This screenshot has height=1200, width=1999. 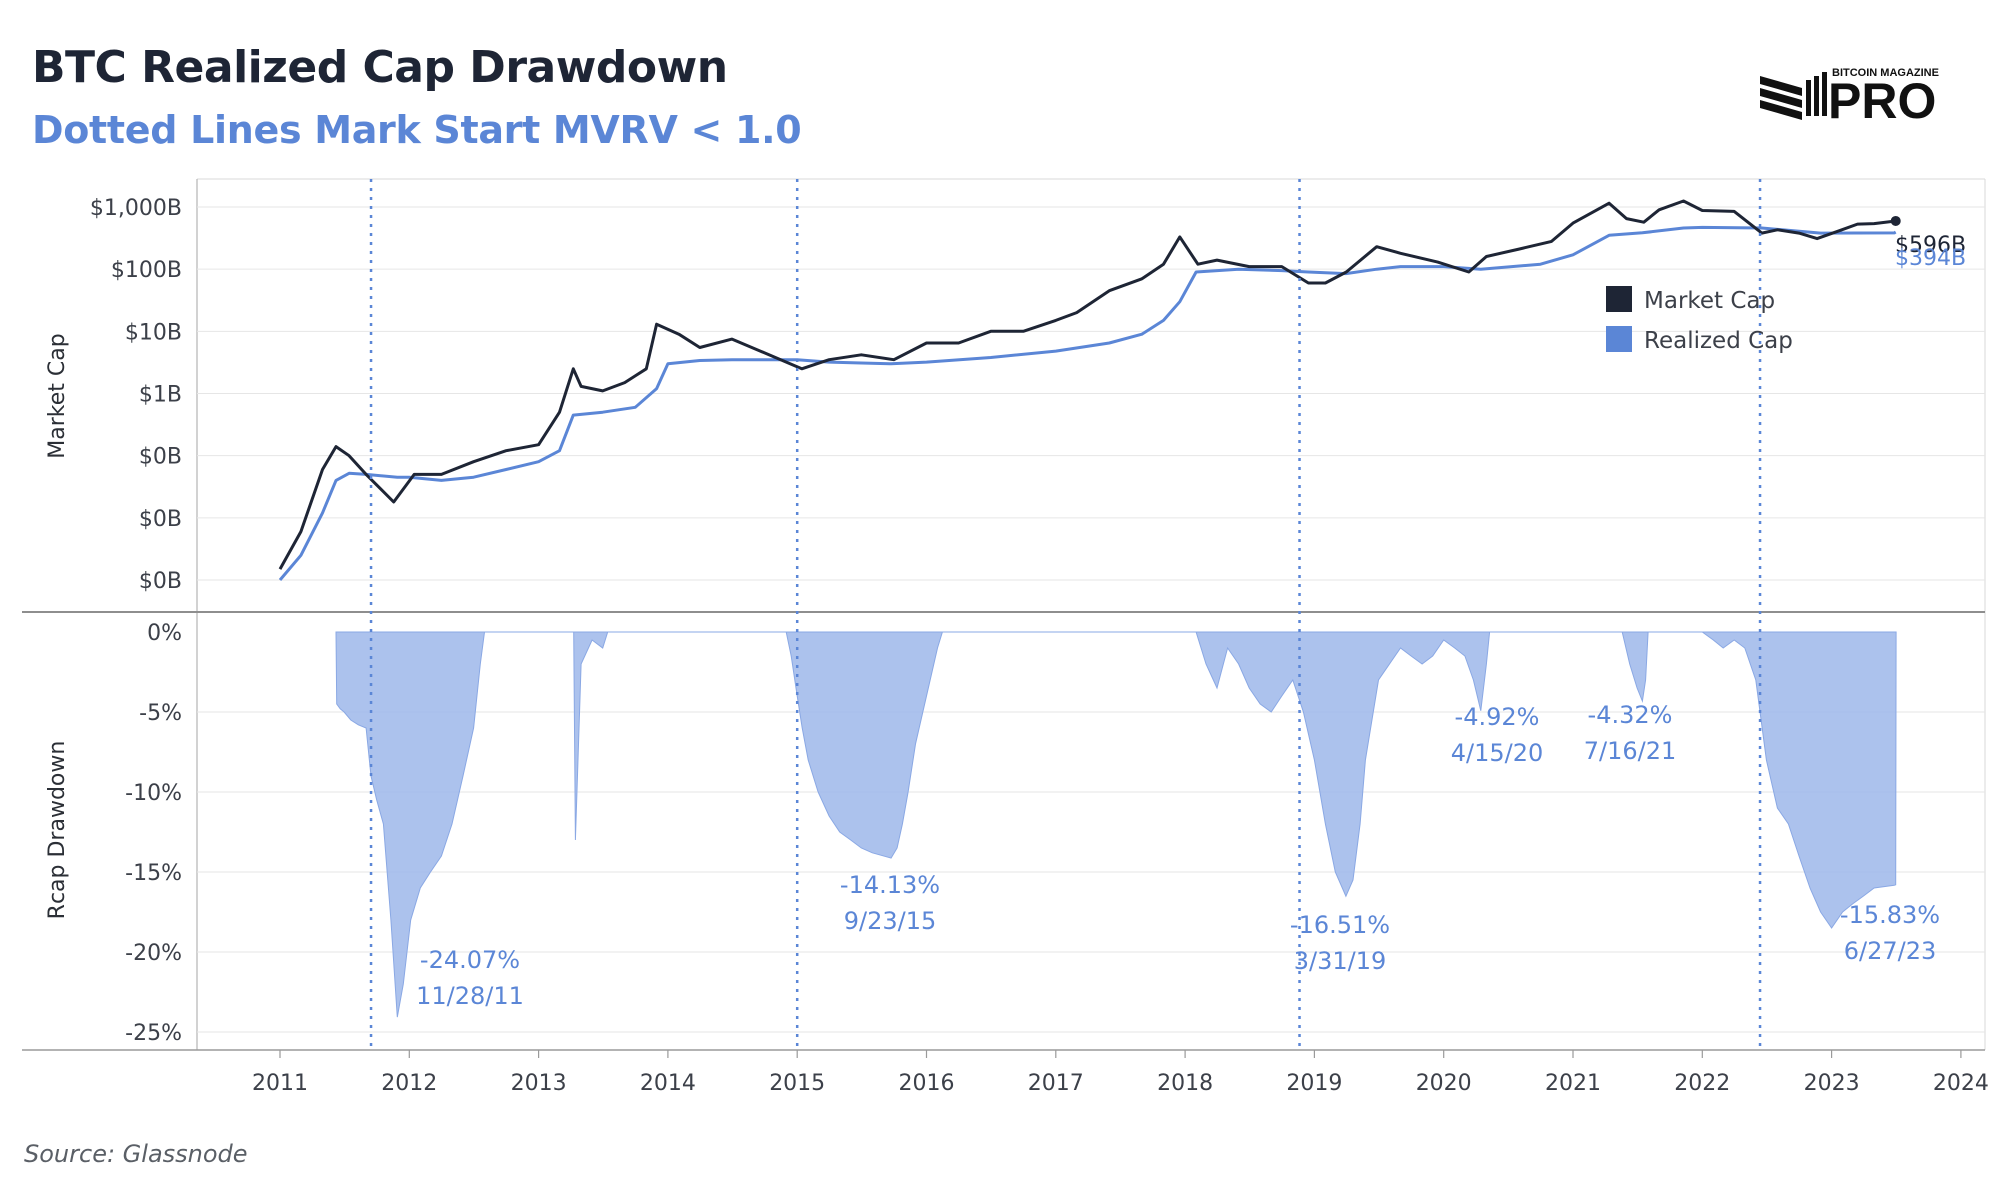 What do you see at coordinates (153, 332) in the screenshot?
I see `top-y-tick-label: $10B` at bounding box center [153, 332].